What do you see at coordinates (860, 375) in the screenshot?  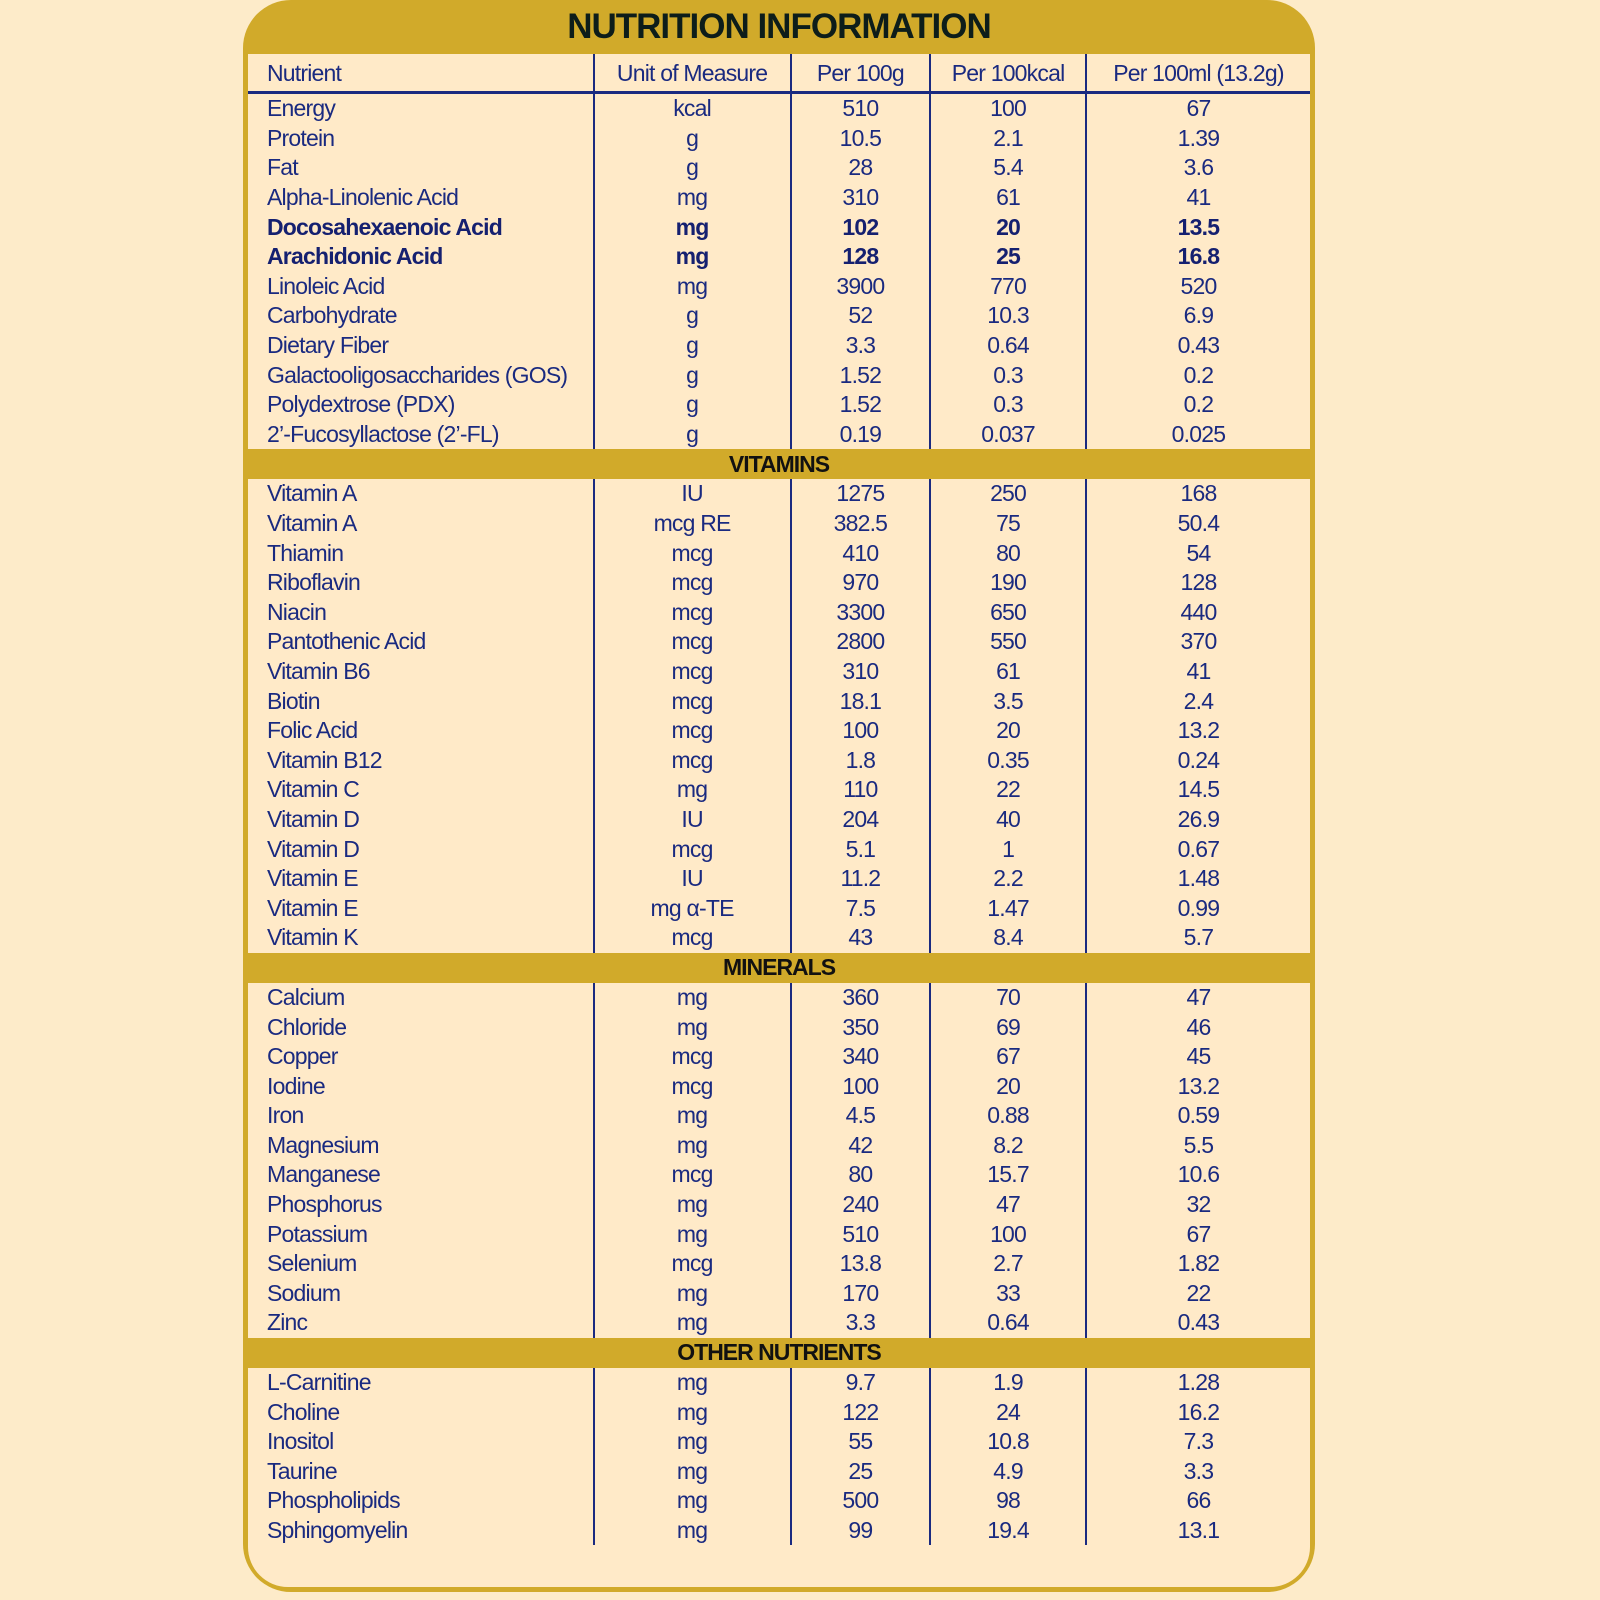 I see `per-100g: 1.52` at bounding box center [860, 375].